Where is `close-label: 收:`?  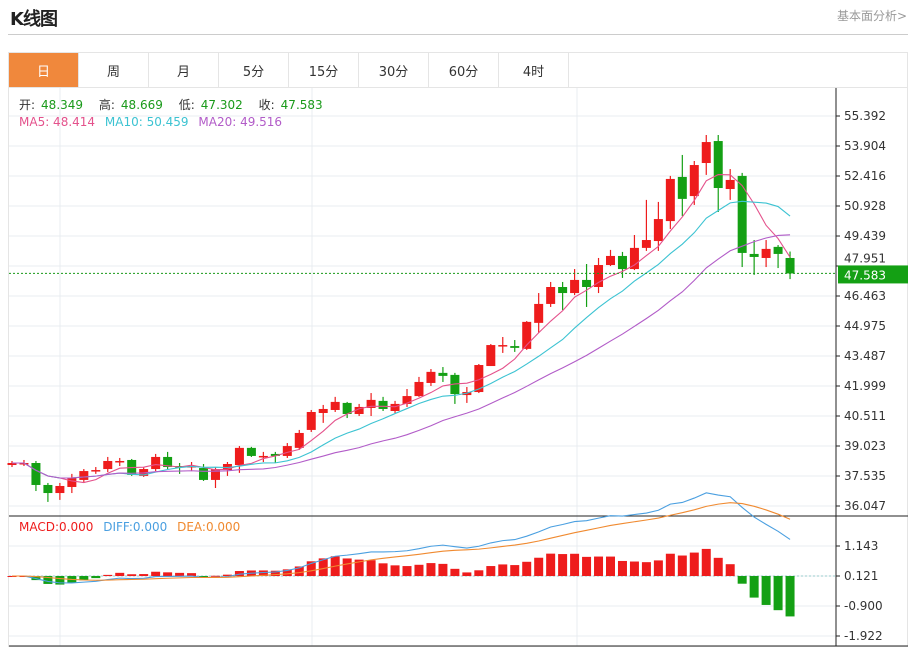
close-label: 收: is located at coordinates (266, 105).